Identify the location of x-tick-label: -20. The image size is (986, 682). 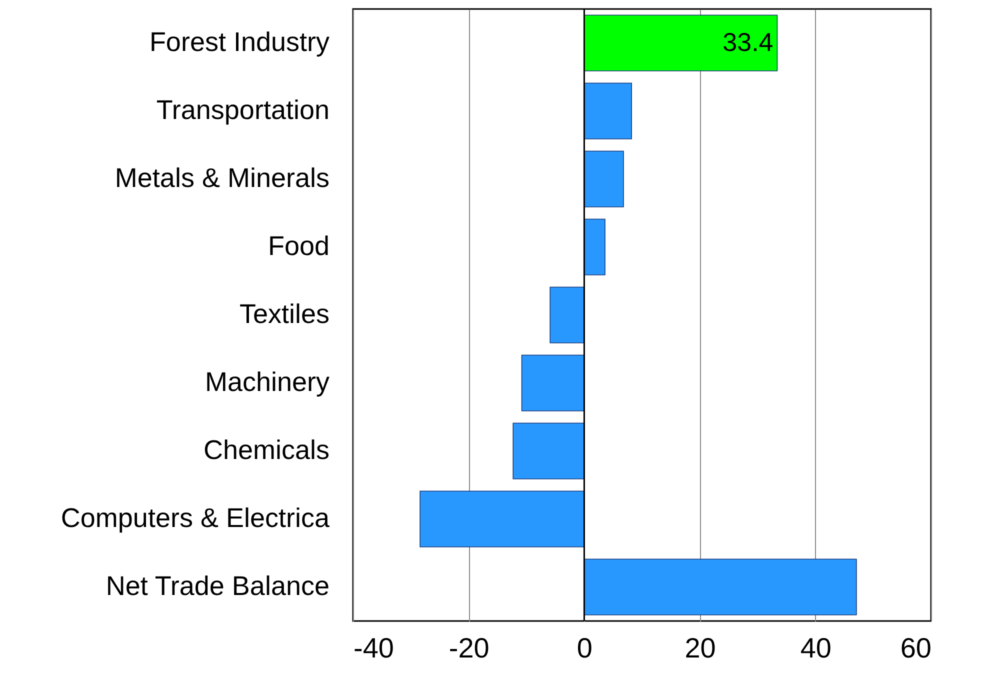
(469, 648).